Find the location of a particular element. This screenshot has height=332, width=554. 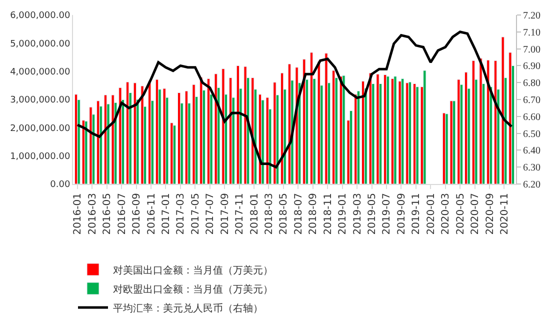

y-tick-label: 3,000,000.00 is located at coordinates (40, 101).